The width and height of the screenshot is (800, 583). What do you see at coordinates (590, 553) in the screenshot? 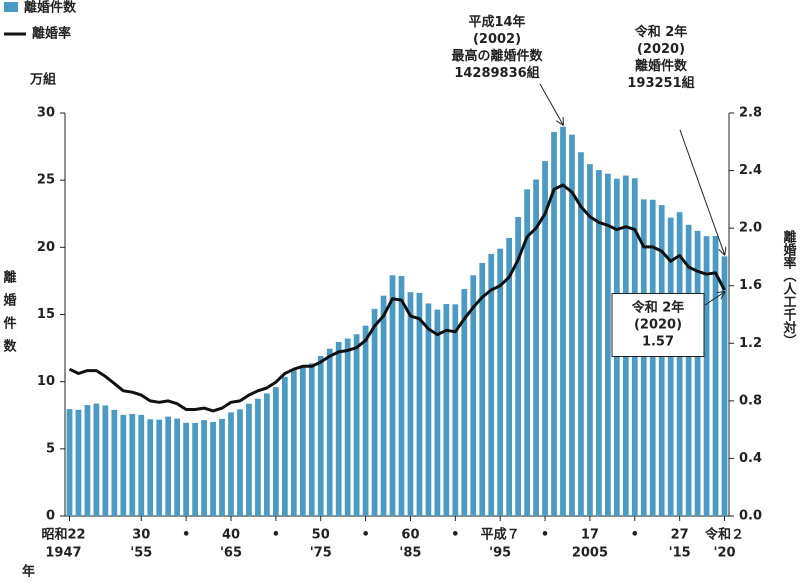
I see `x-tick-label-2: 2005` at bounding box center [590, 553].